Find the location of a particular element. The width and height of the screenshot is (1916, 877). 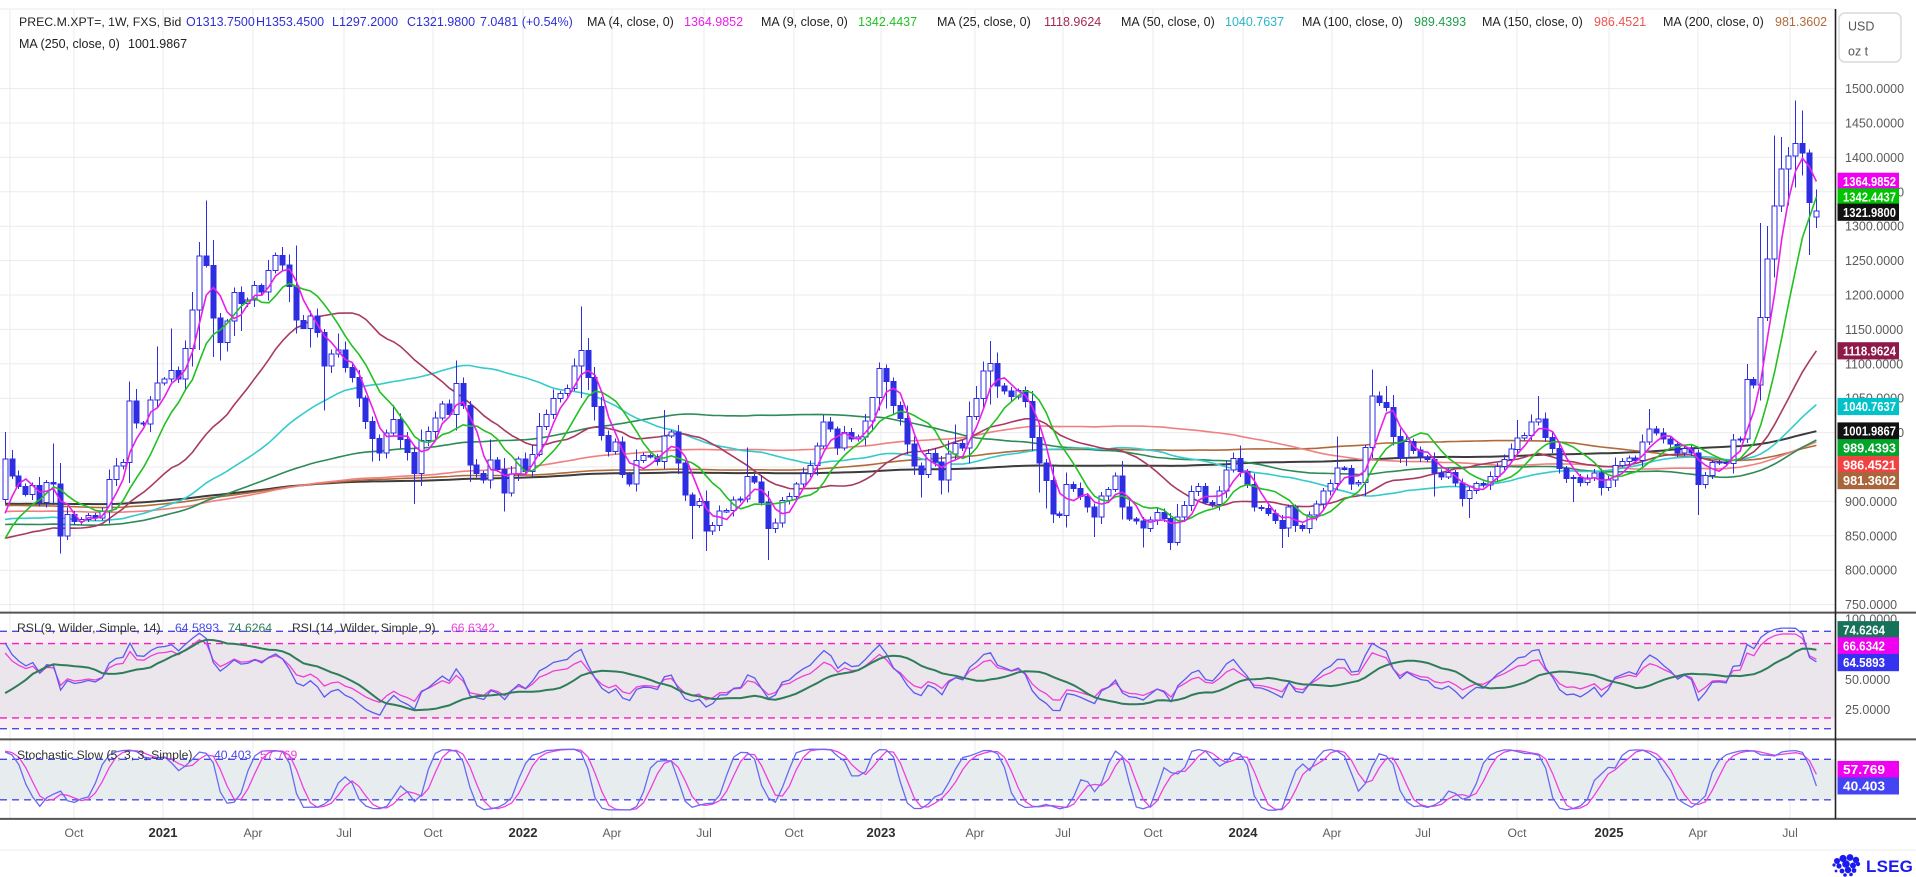

svg-text: MA (100, close, 0) is located at coordinates (1352, 22).